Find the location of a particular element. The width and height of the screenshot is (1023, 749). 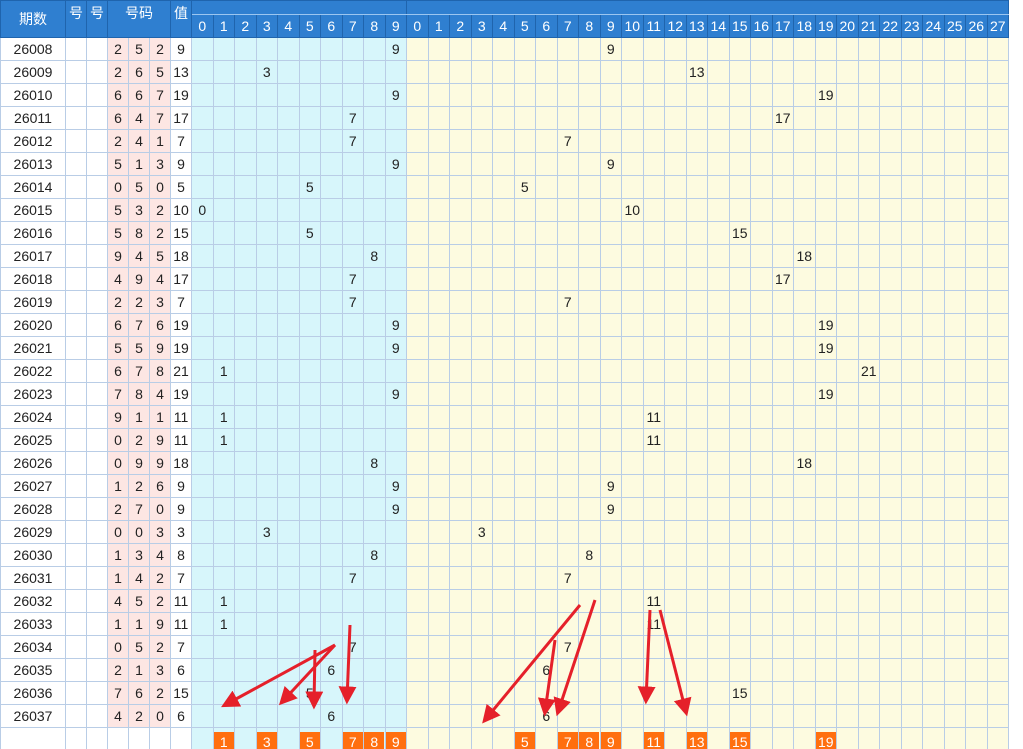

zone2-cell: 10 is located at coordinates (632, 210).